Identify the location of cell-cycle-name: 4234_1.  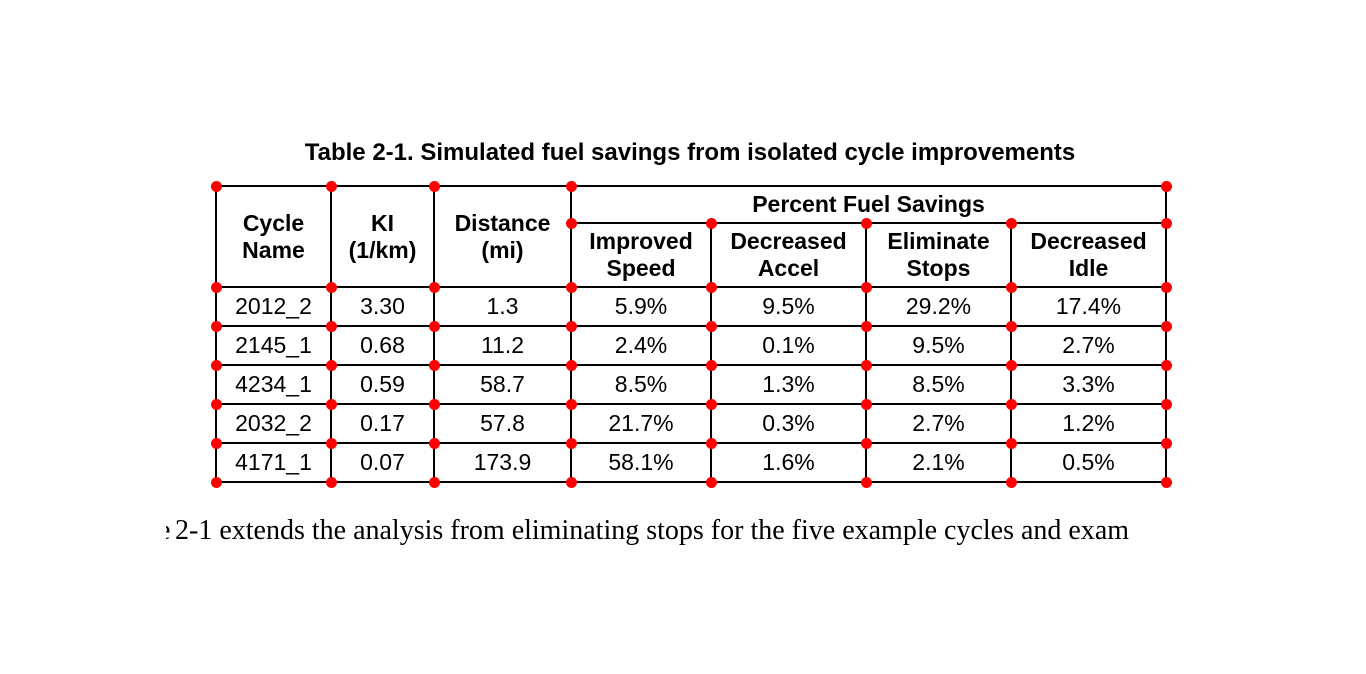
(273, 384).